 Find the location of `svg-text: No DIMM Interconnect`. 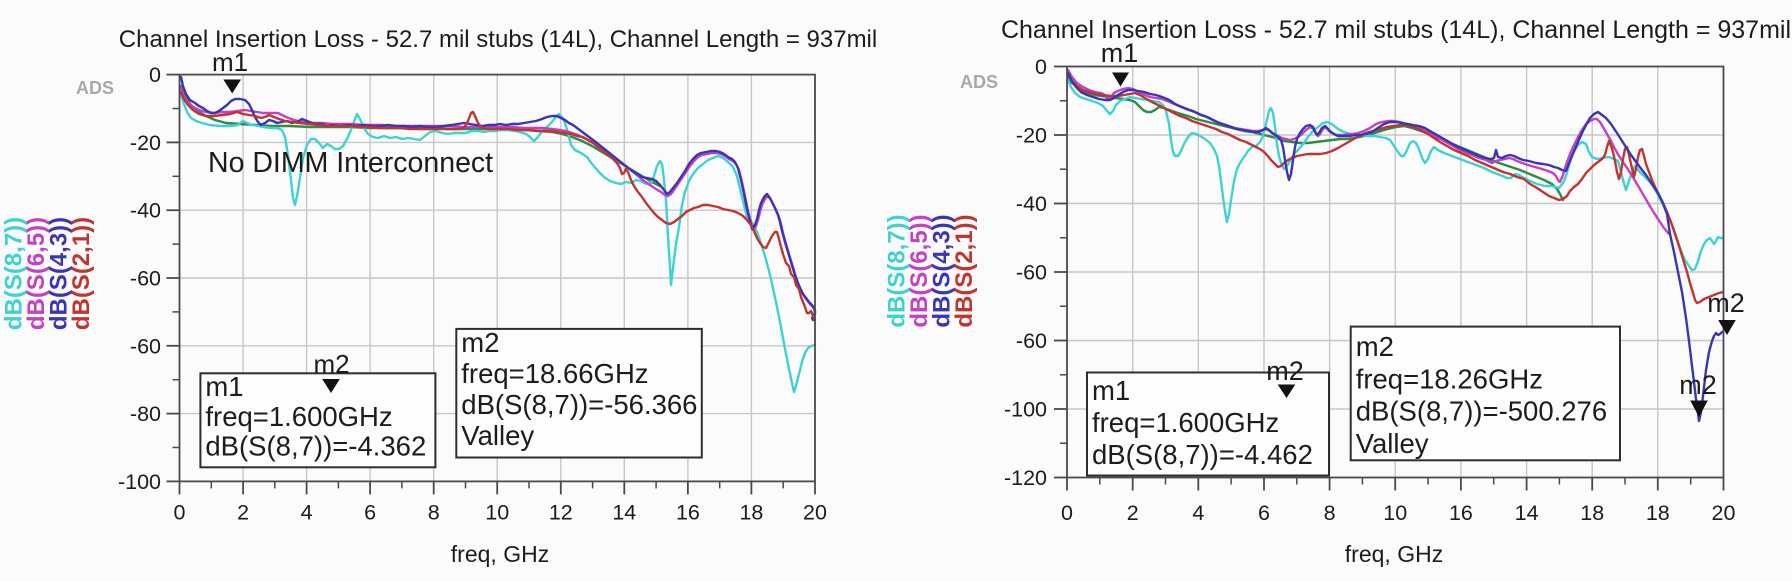

svg-text: No DIMM Interconnect is located at coordinates (350, 163).